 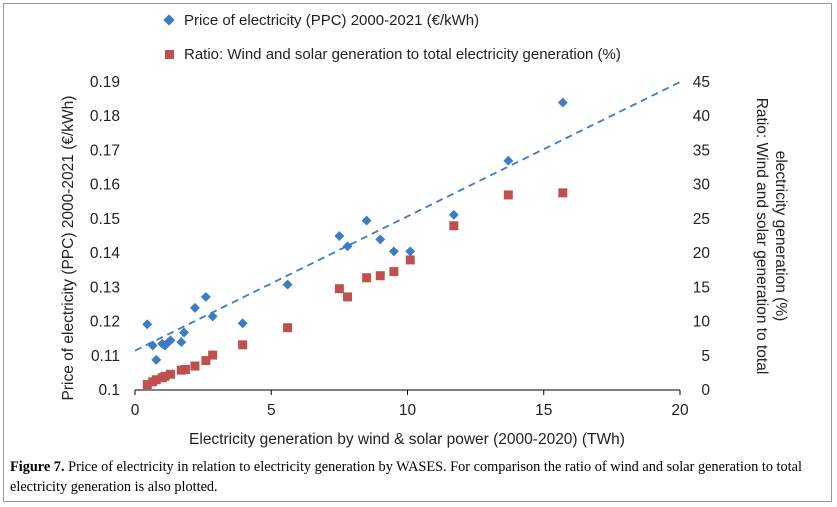 What do you see at coordinates (780, 236) in the screenshot?
I see `y2-axis-title-line2: electricity generation (%)` at bounding box center [780, 236].